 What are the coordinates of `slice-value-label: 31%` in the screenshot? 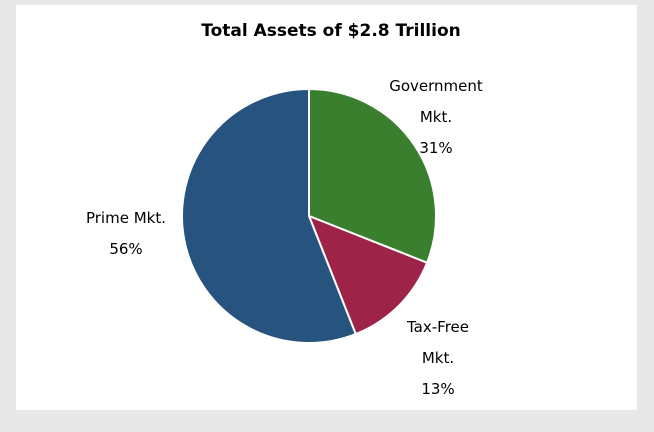 It's located at (435, 148).